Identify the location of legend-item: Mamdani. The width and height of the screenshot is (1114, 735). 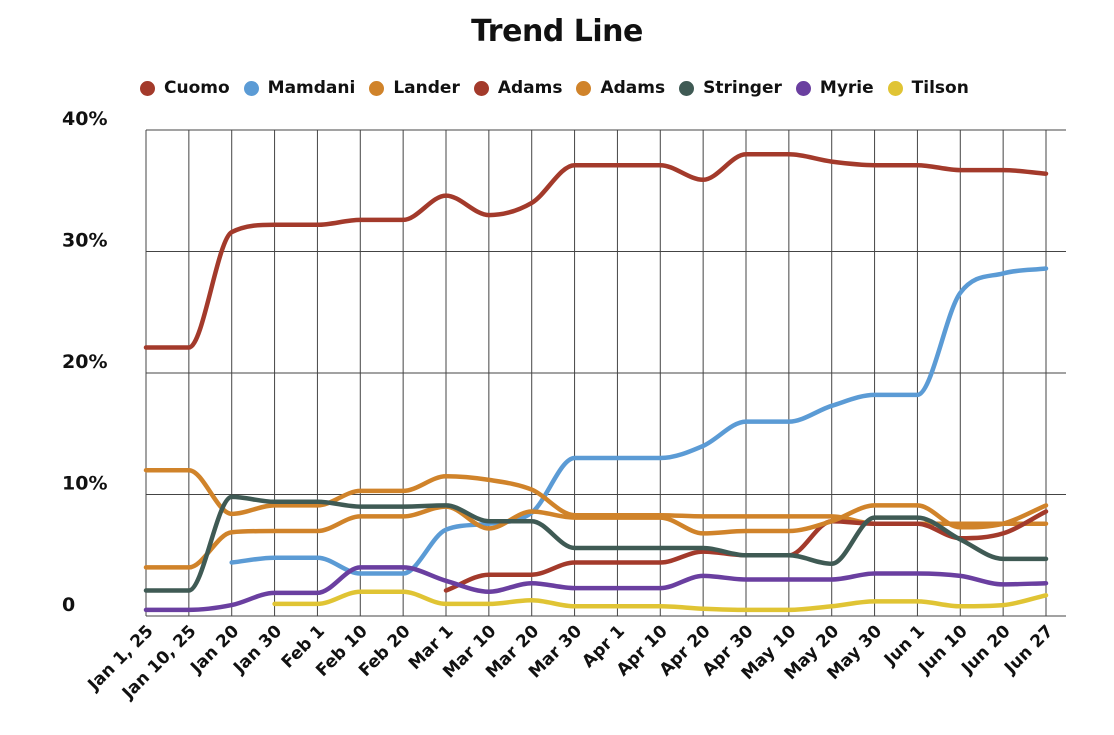
(299, 88).